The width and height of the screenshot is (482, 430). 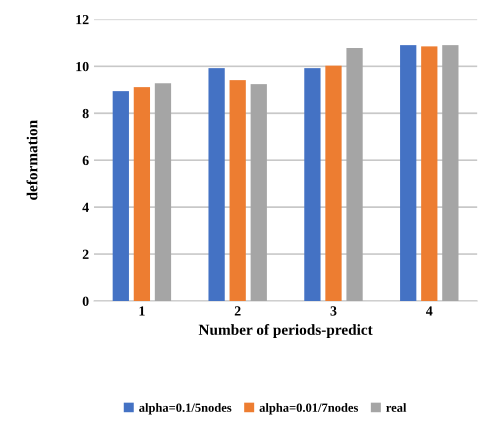 I want to click on y-tick-label: 10, so click(x=82, y=67).